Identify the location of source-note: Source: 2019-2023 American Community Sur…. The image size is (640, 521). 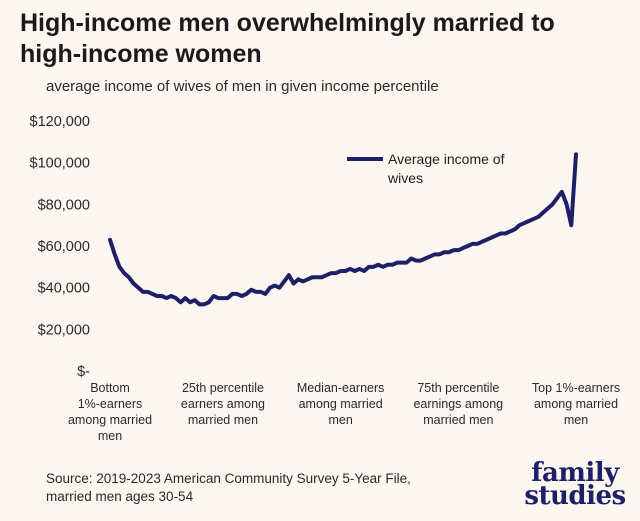
(228, 487).